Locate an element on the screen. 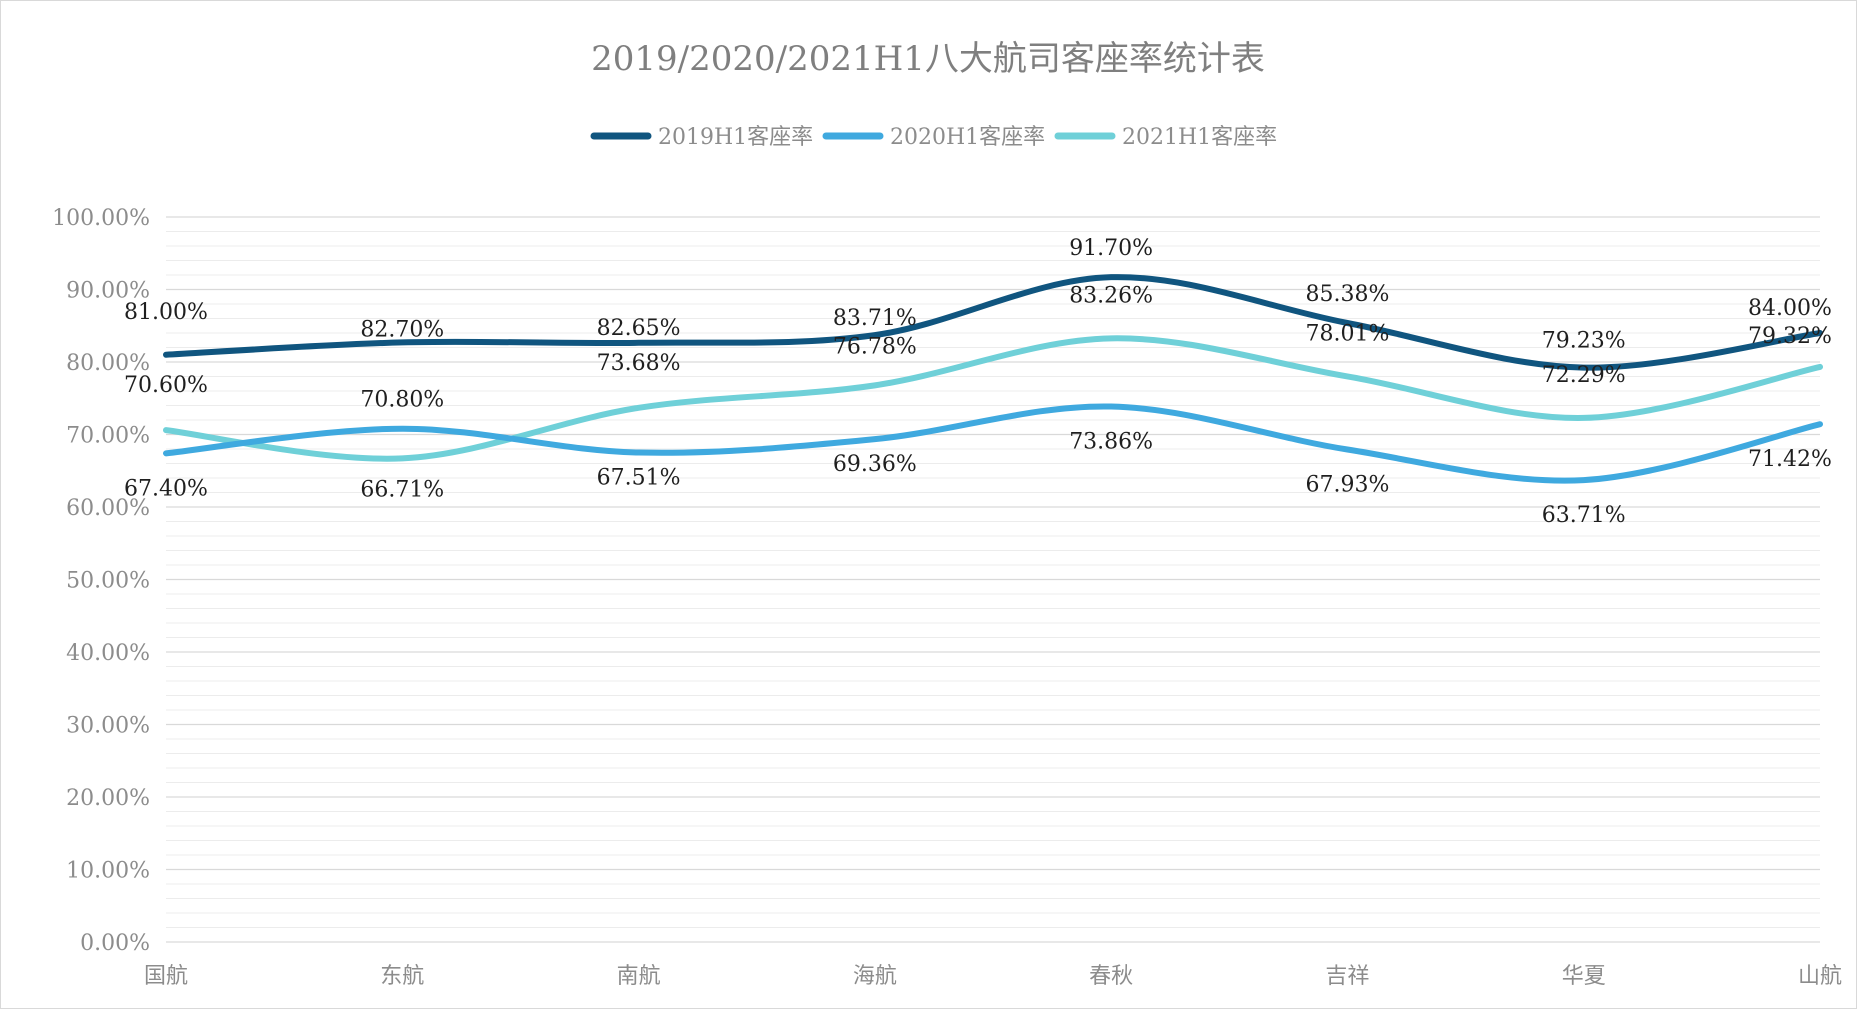  data-label: 79.32% is located at coordinates (1790, 336).